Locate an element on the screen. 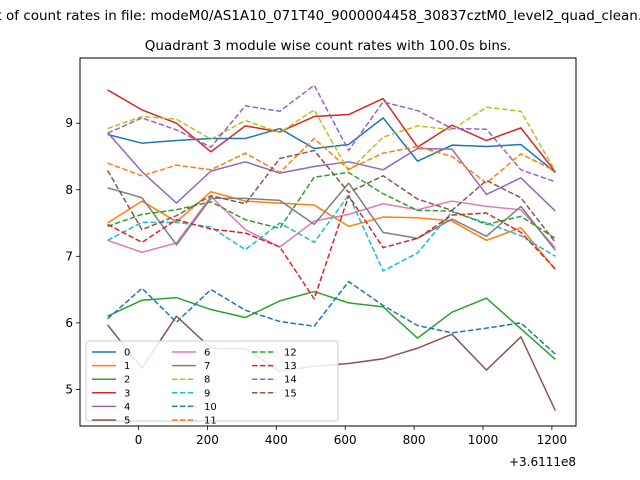 This screenshot has width=640, height=480. x-tick-label: 1000 is located at coordinates (483, 440).